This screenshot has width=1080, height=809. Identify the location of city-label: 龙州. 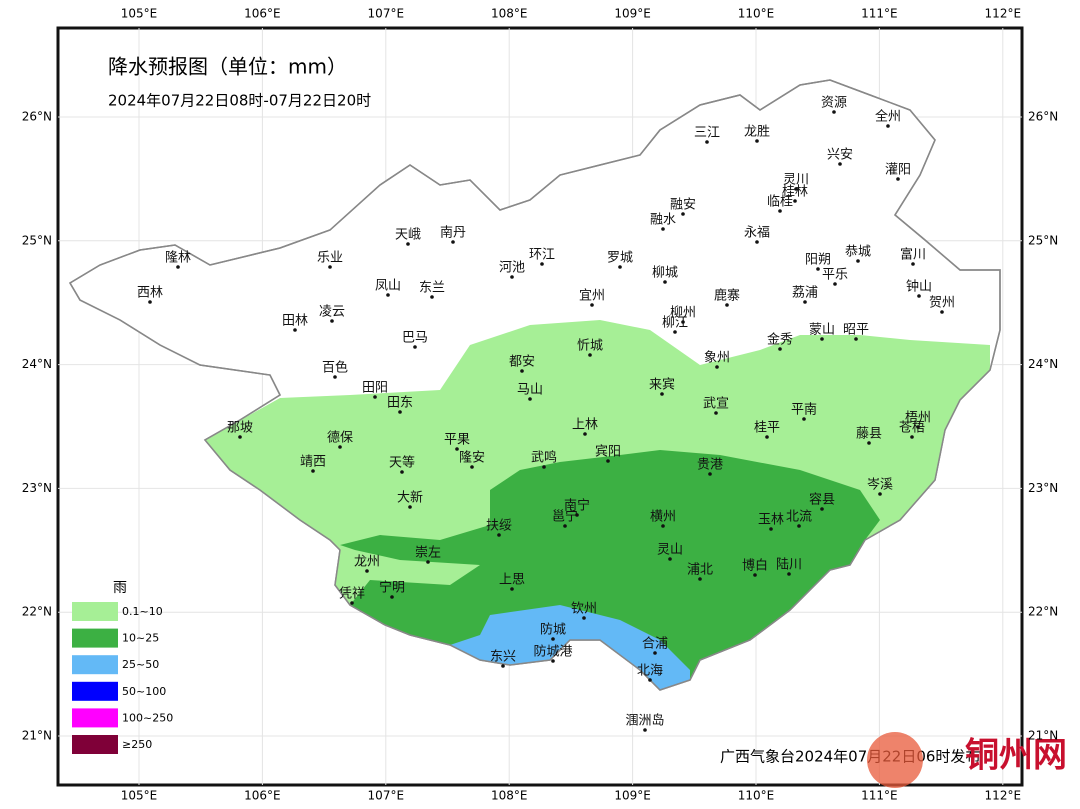
(367, 562).